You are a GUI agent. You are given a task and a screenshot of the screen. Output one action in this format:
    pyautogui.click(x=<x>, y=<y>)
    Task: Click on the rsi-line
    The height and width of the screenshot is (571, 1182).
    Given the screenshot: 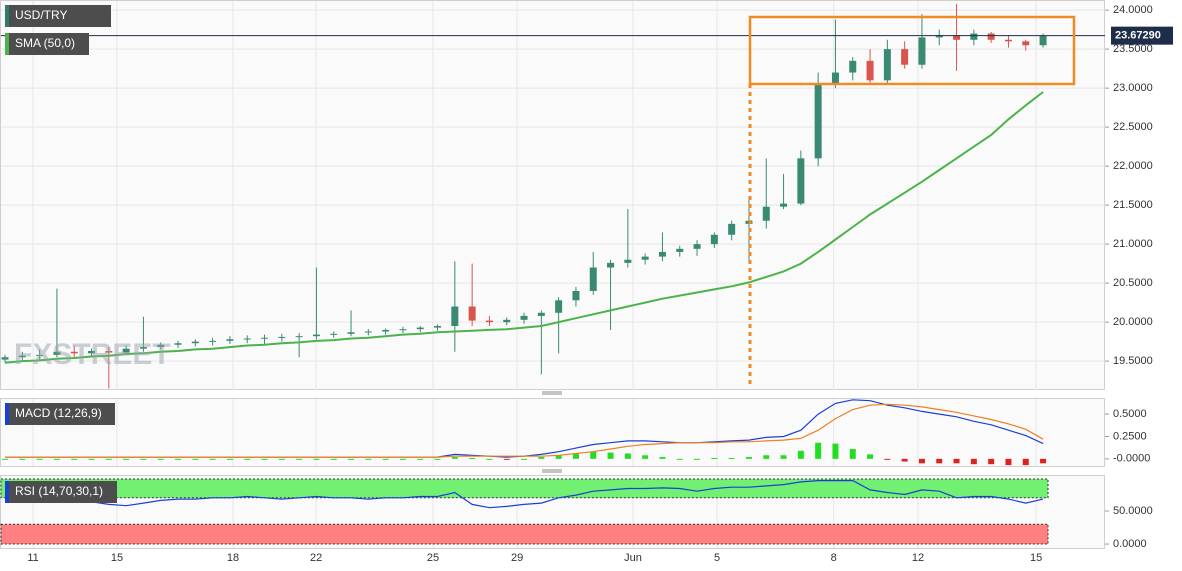 What is the action you would take?
    pyautogui.click(x=524, y=494)
    